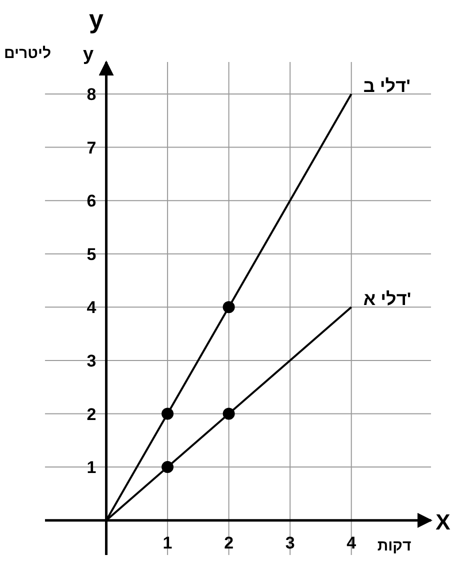 The image size is (452, 563). Describe the element at coordinates (229, 542) in the screenshot. I see `x-tick-label: 2` at that location.